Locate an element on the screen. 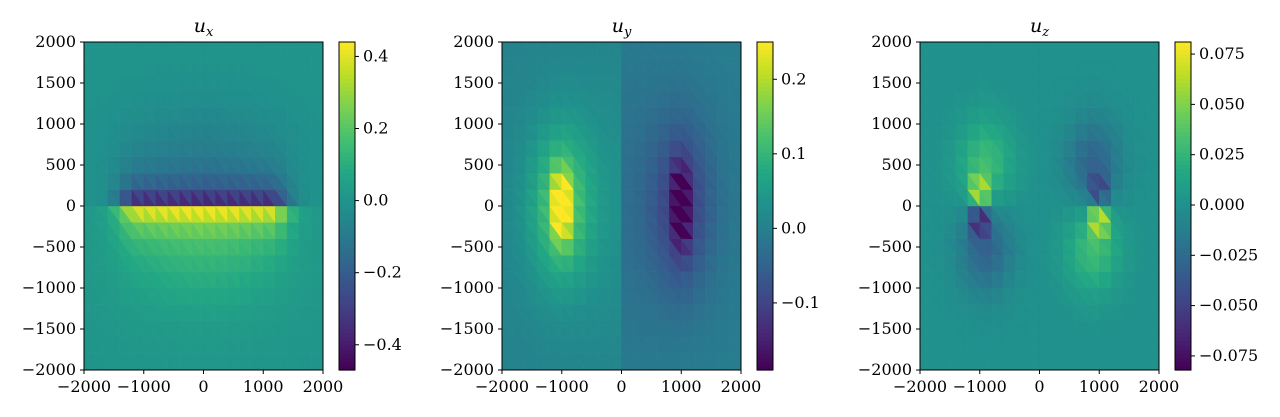 Image resolution: width=1280 pixels, height=417 pixels. y-tick-label: −1000 is located at coordinates (467, 287).